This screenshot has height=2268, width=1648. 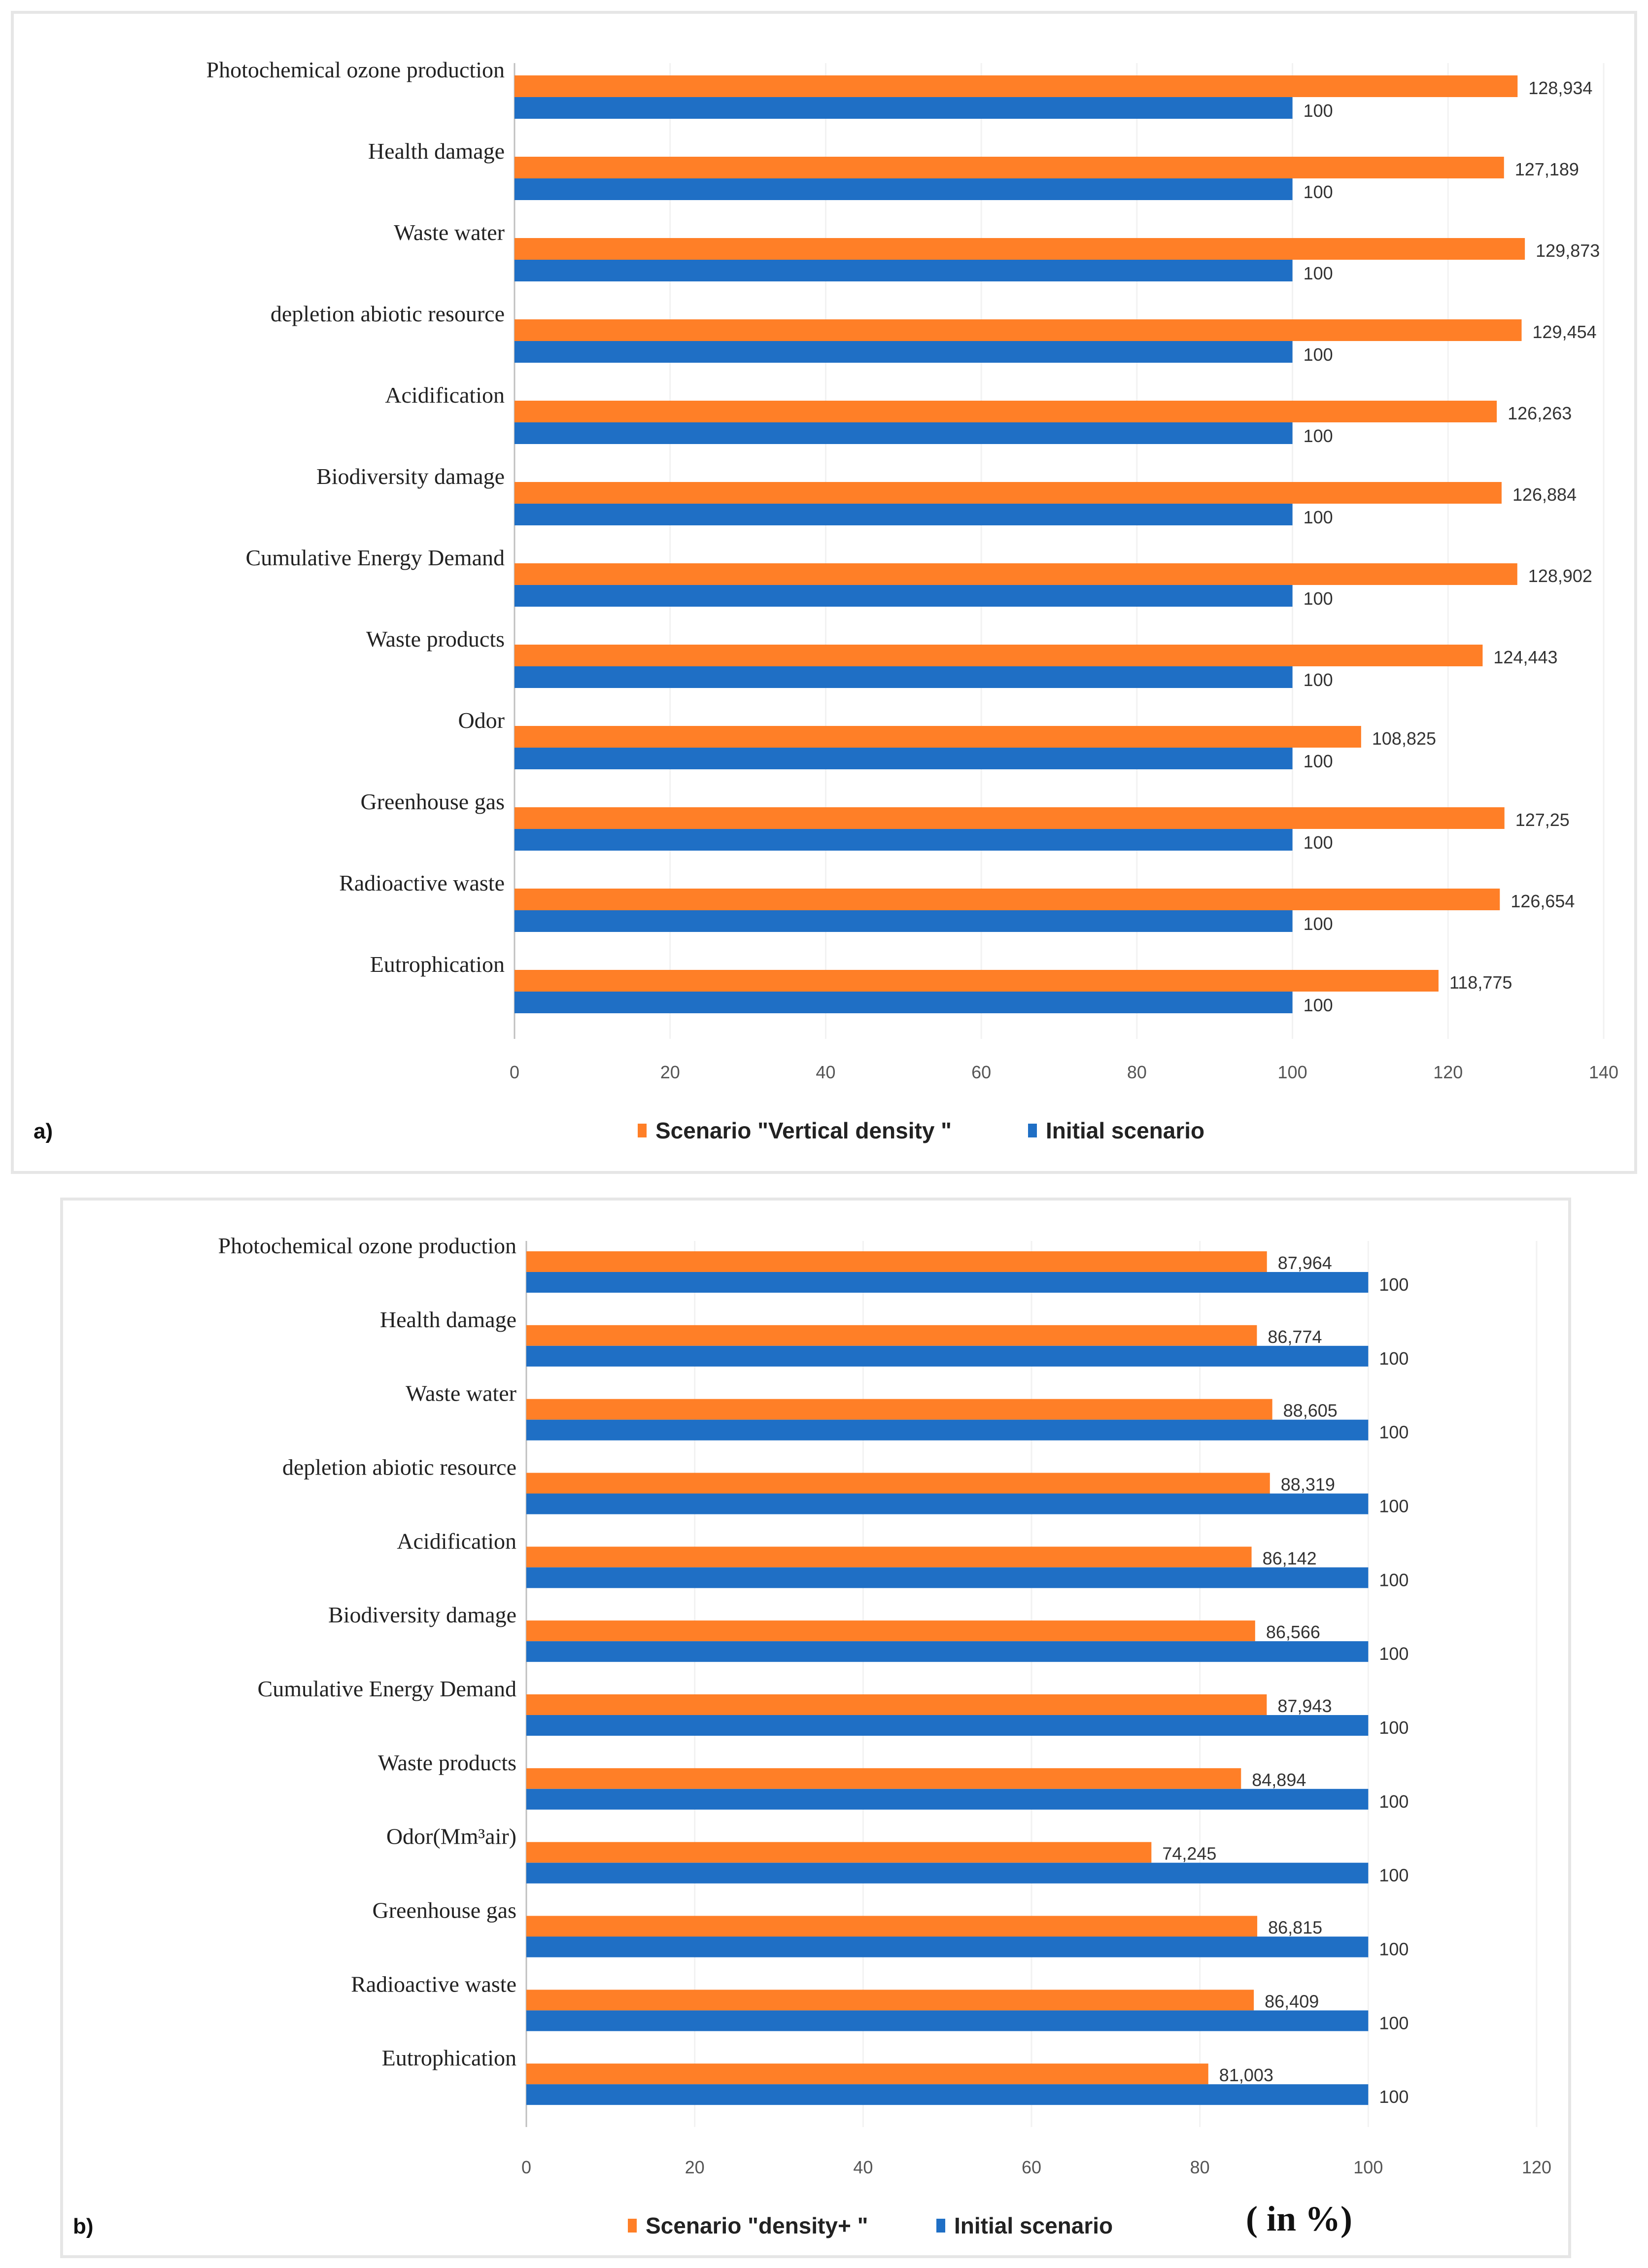 I want to click on data-label-scenario: 128,934, so click(x=1560, y=88).